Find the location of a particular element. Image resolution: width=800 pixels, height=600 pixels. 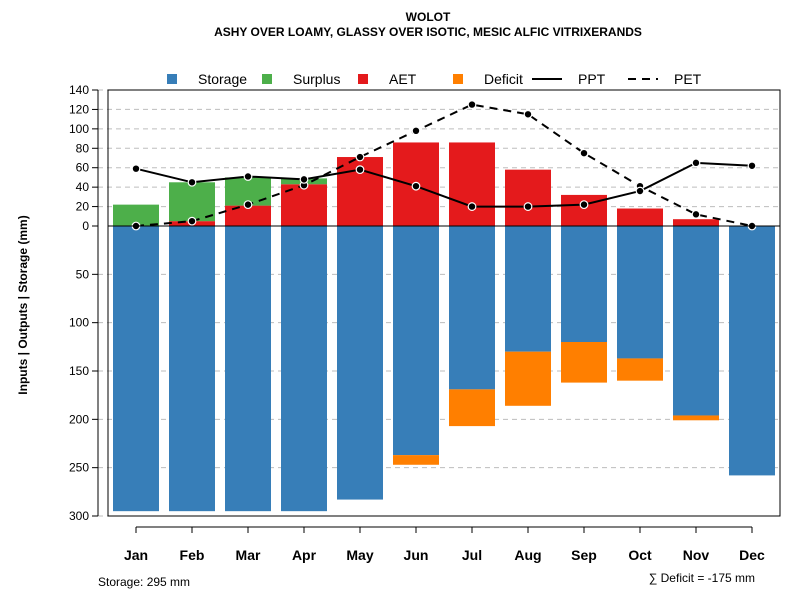

deficit-legend-key is located at coordinates (458, 79).